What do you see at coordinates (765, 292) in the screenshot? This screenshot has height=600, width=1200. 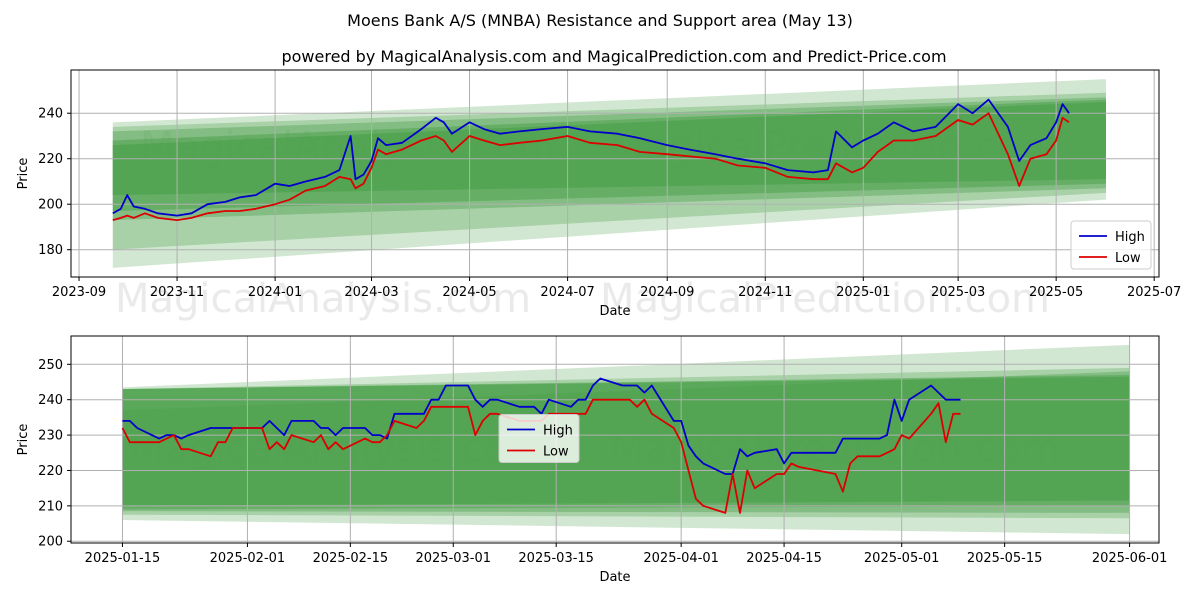 I see `x-tick-label: 2024-11` at bounding box center [765, 292].